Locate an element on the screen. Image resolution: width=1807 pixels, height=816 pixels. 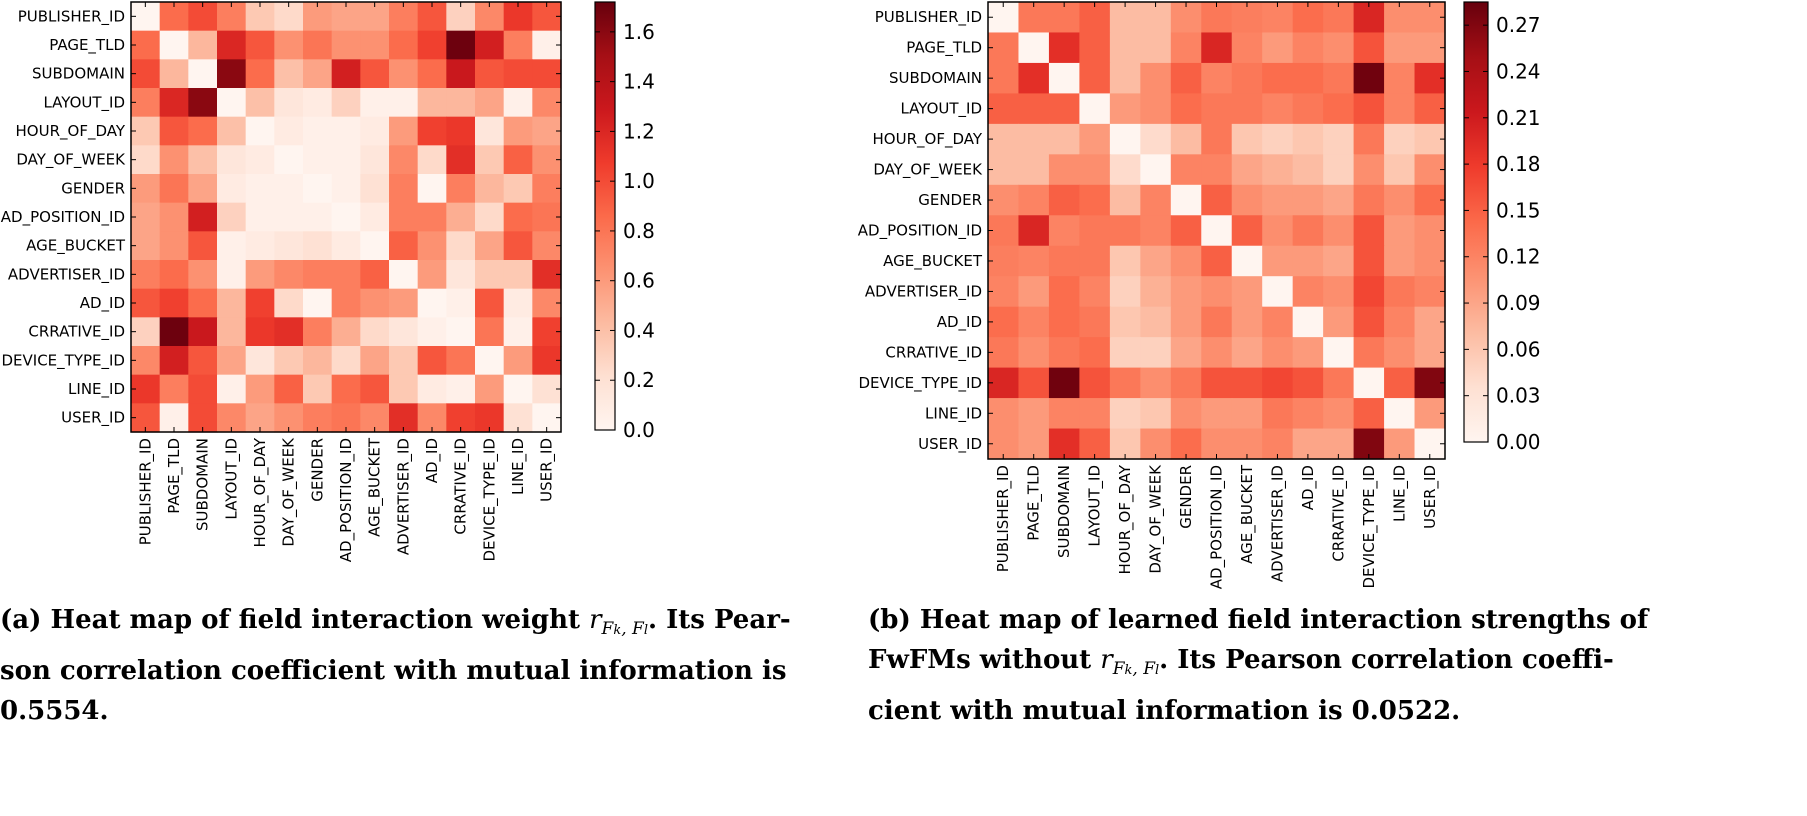
heatmap-a-ytick-label: PAGE_TLD is located at coordinates (87, 45).